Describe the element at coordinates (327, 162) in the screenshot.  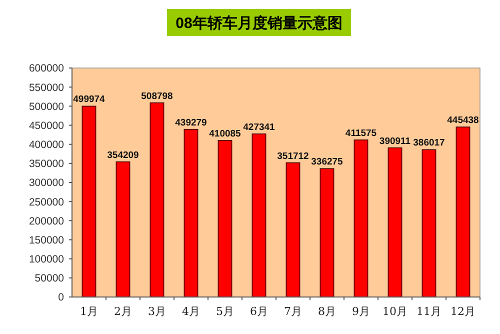
I see `data-label: 336275` at that location.